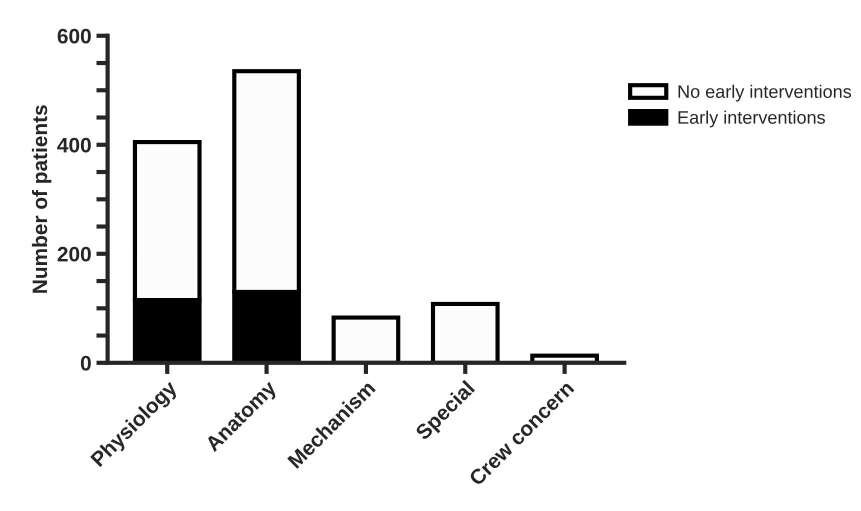 This screenshot has width=861, height=511. What do you see at coordinates (42, 199) in the screenshot?
I see `y-axis-title: Number of patients` at bounding box center [42, 199].